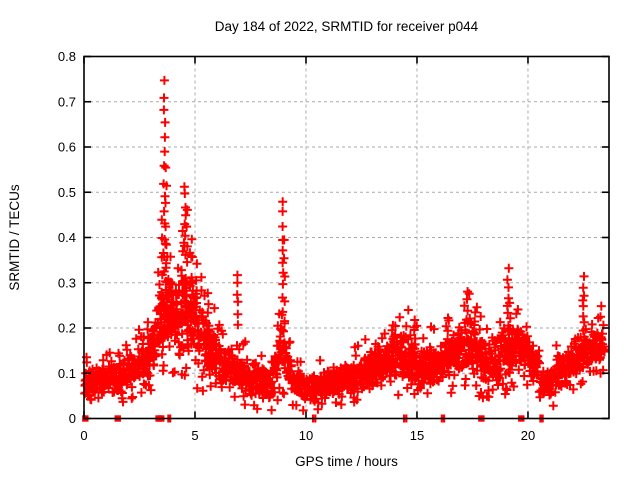 The image size is (640, 480). What do you see at coordinates (67, 147) in the screenshot?
I see `y-tick-label: 0.6` at bounding box center [67, 147].